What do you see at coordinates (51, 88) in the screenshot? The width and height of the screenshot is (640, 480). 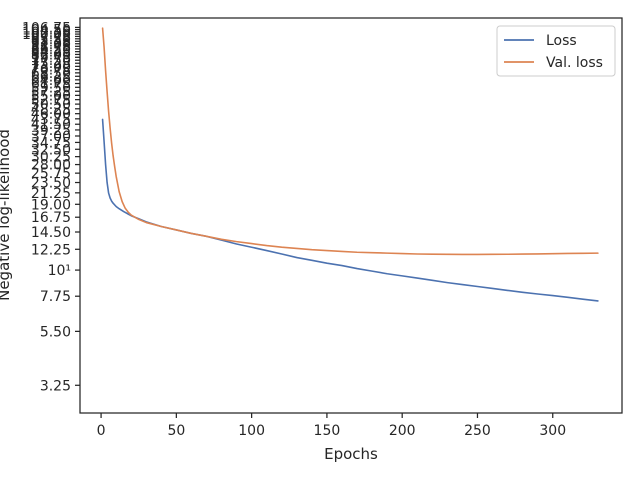 I see `y-tick-label: 59.50` at bounding box center [51, 88].